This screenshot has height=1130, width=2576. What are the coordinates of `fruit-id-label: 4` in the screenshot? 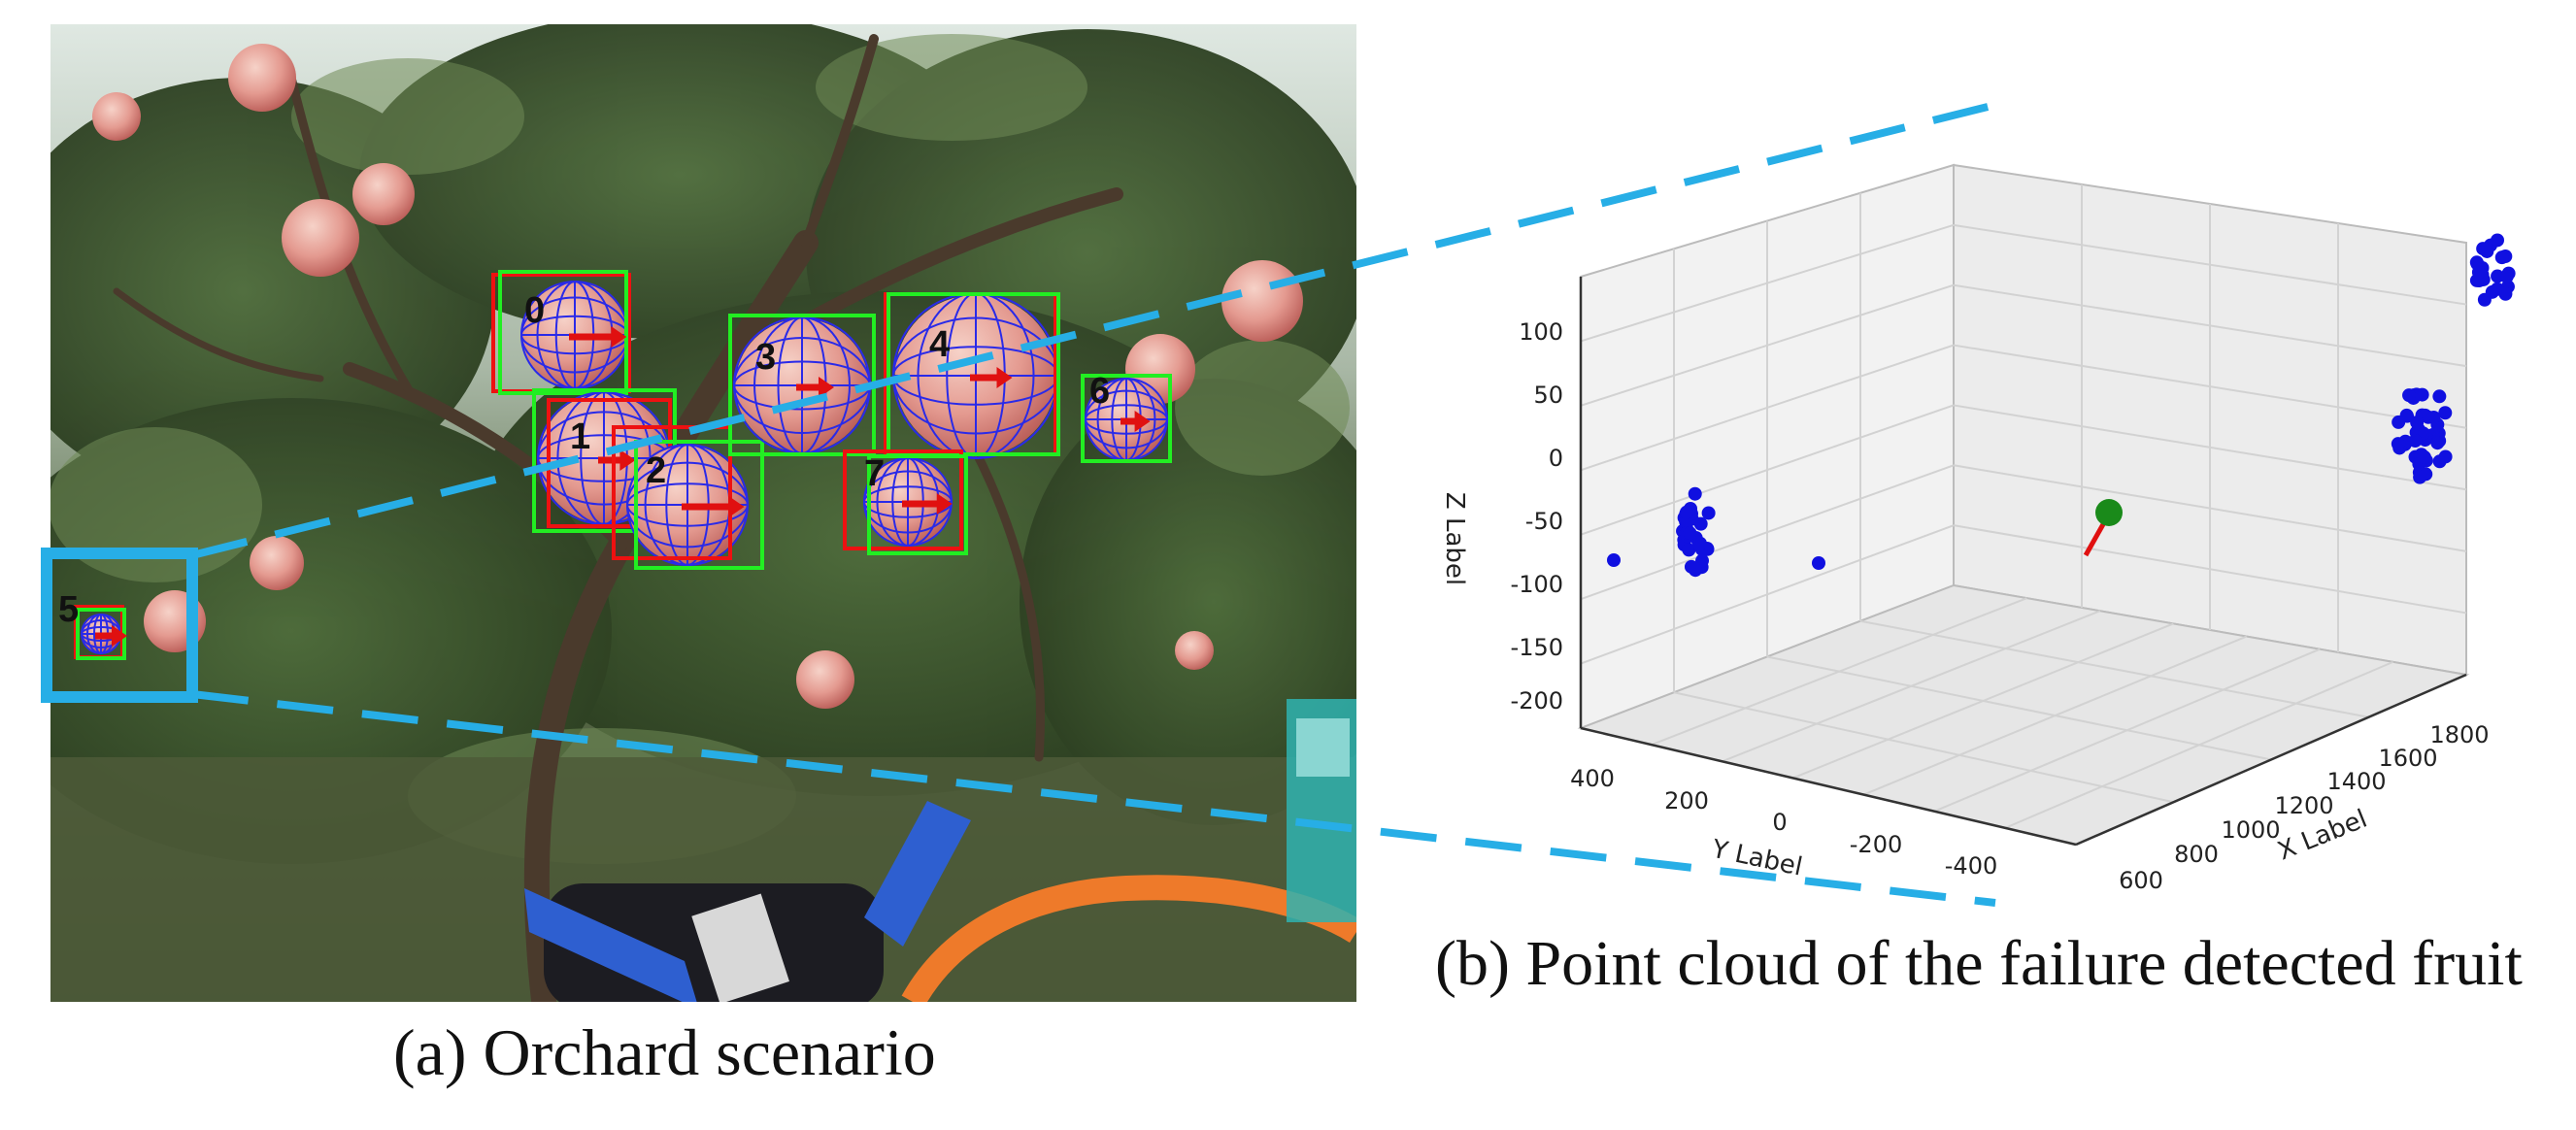 It's located at (940, 344).